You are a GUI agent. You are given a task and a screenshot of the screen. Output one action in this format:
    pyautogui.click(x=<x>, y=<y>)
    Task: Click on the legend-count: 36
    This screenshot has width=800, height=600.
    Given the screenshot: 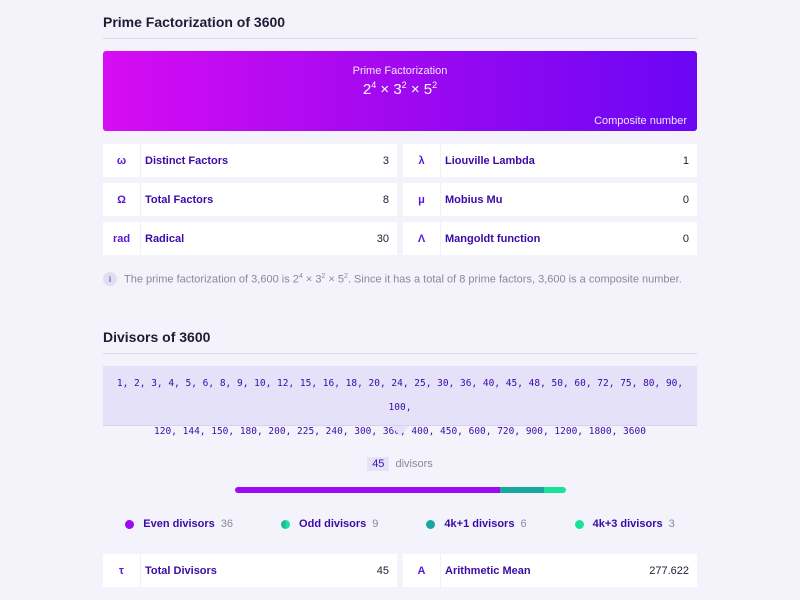 What is the action you would take?
    pyautogui.click(x=227, y=524)
    